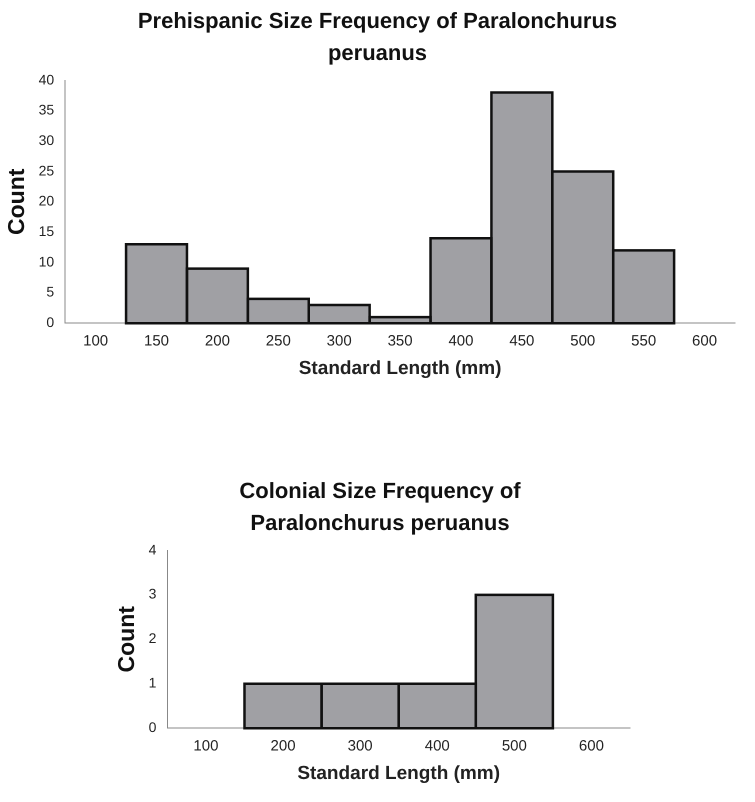 The height and width of the screenshot is (802, 755). I want to click on y-tick-label: 4, so click(152, 549).